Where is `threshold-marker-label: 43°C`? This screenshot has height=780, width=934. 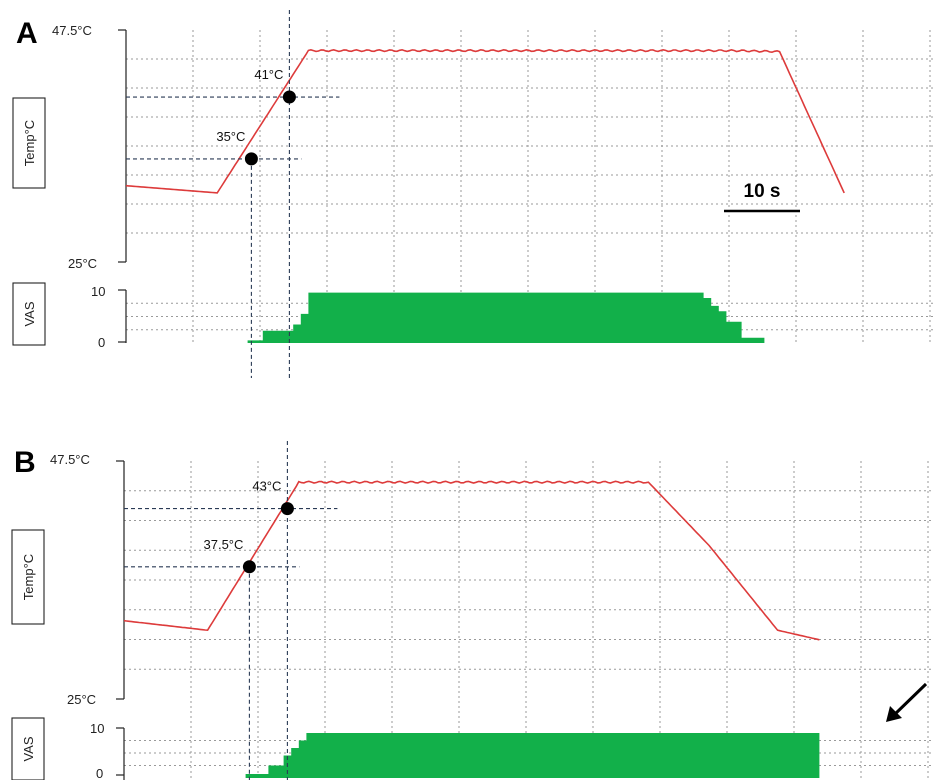 threshold-marker-label: 43°C is located at coordinates (266, 486).